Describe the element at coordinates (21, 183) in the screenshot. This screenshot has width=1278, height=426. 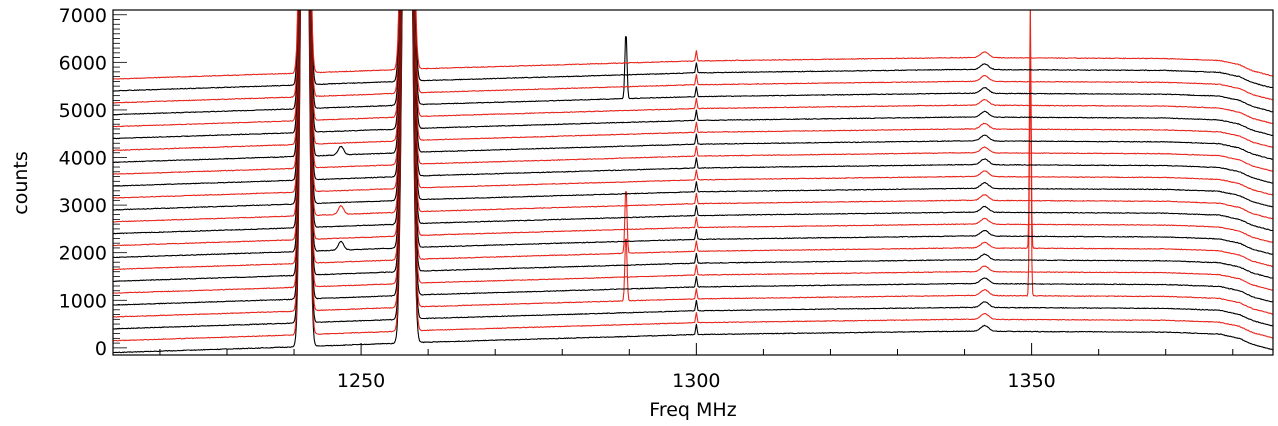
I see `y-axis-label: counts` at that location.